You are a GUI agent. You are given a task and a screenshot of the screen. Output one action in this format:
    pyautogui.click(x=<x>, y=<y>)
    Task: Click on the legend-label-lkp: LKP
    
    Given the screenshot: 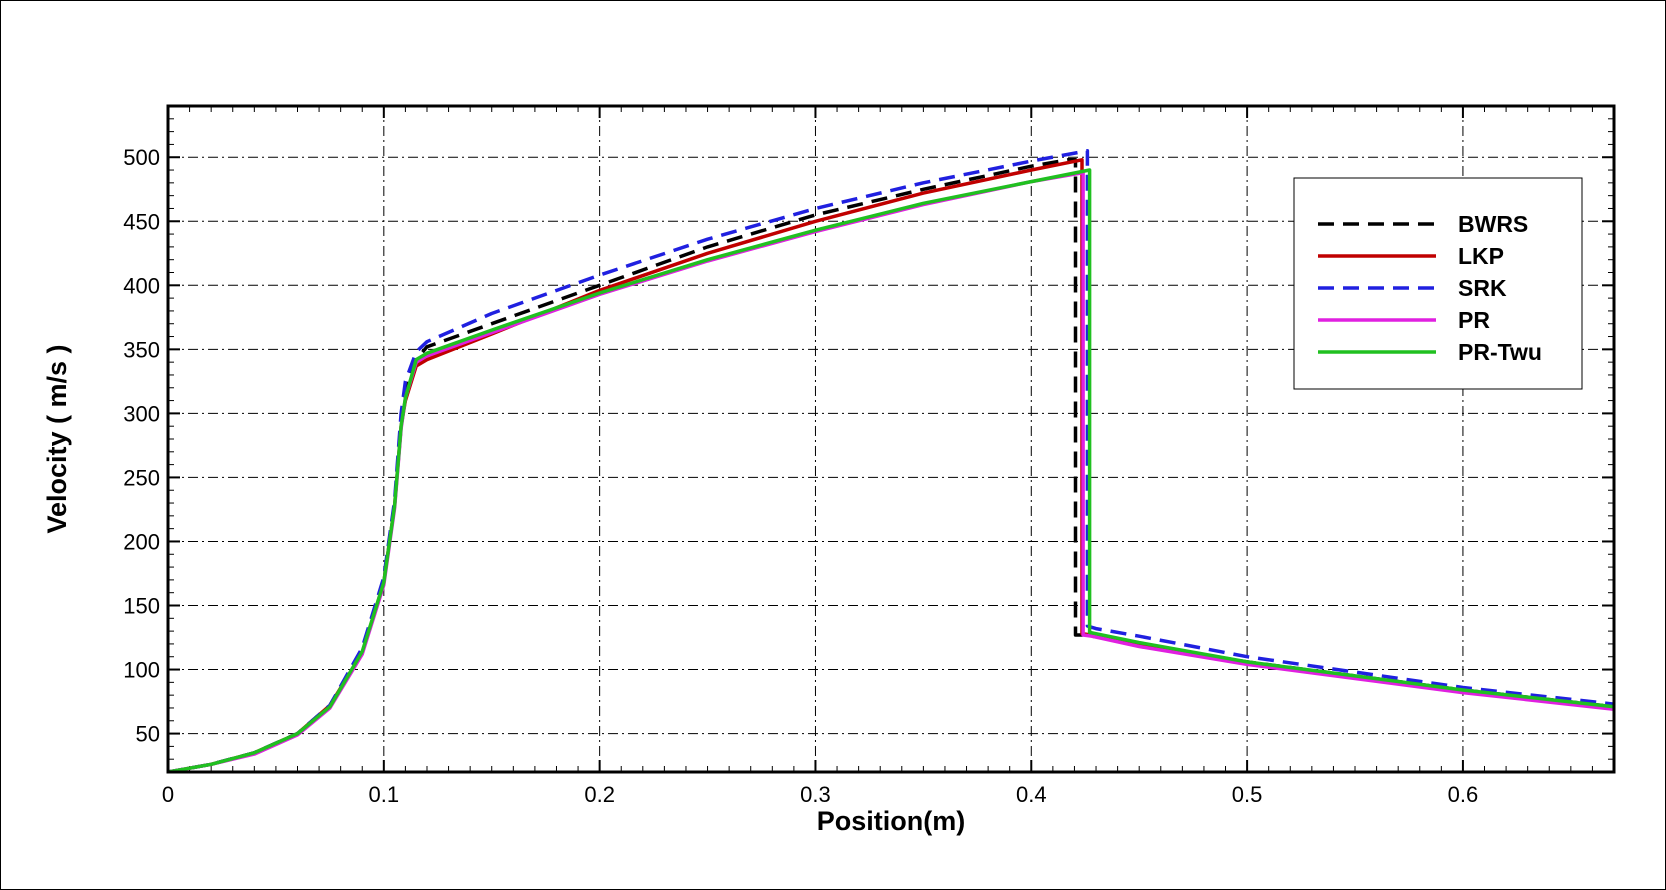 What is the action you would take?
    pyautogui.click(x=1481, y=256)
    